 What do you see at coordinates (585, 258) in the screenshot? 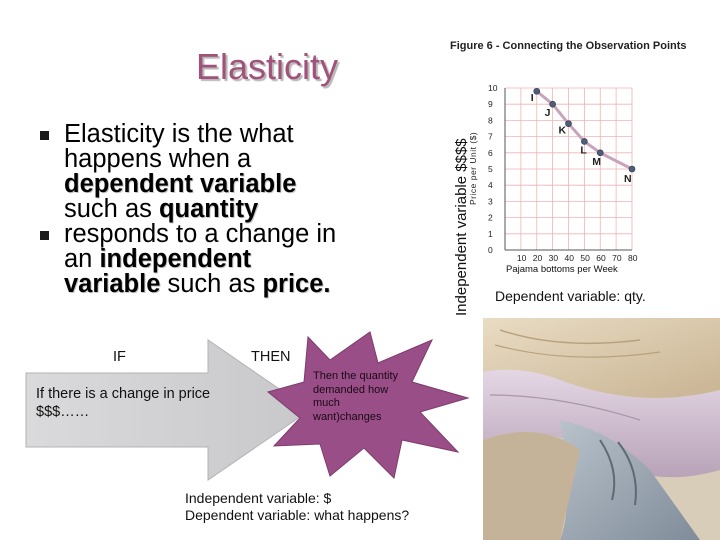
I see `chart-x-tick-label: 50` at bounding box center [585, 258].